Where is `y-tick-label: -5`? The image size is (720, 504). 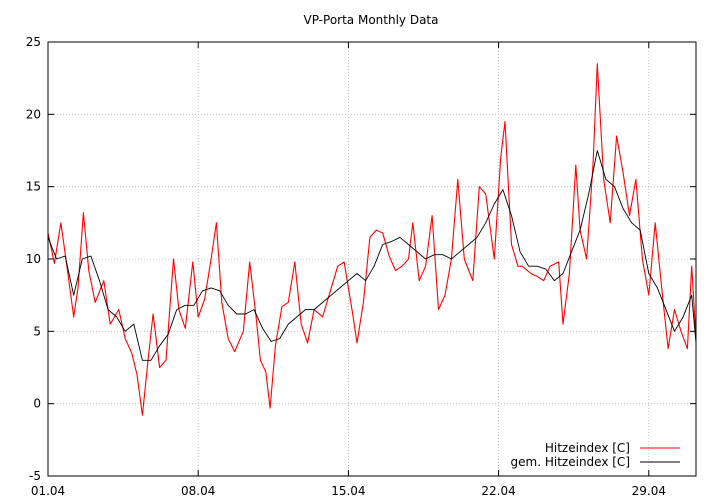
y-tick-label: -5 is located at coordinates (35, 476).